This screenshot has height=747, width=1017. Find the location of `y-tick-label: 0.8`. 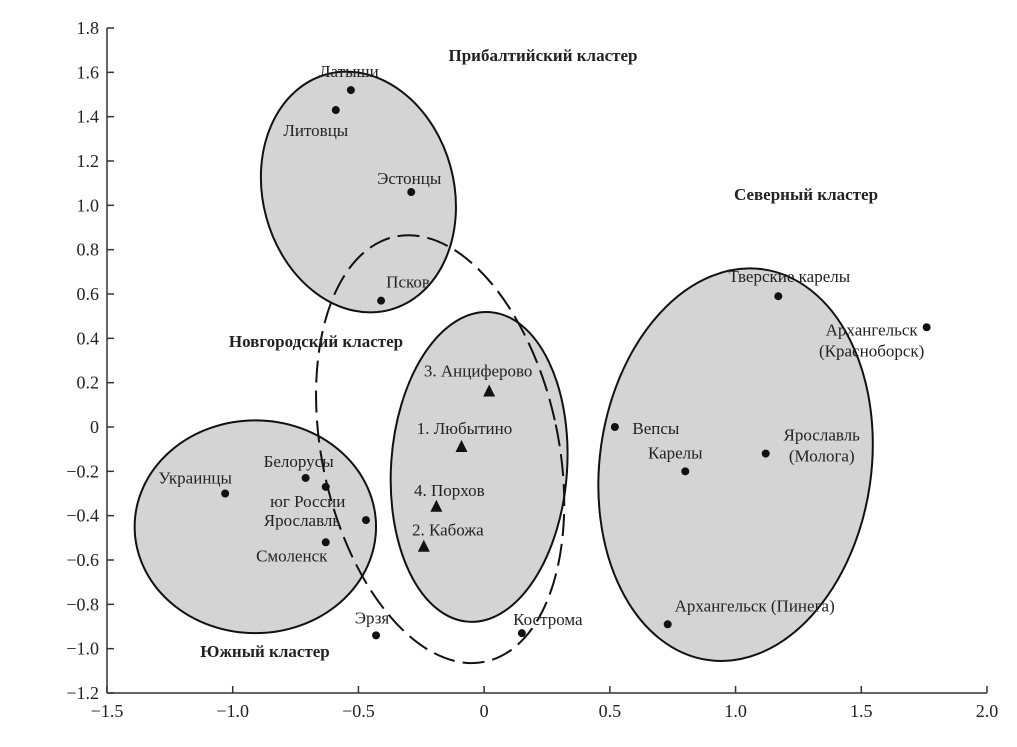

y-tick-label: 0.8 is located at coordinates (88, 250).